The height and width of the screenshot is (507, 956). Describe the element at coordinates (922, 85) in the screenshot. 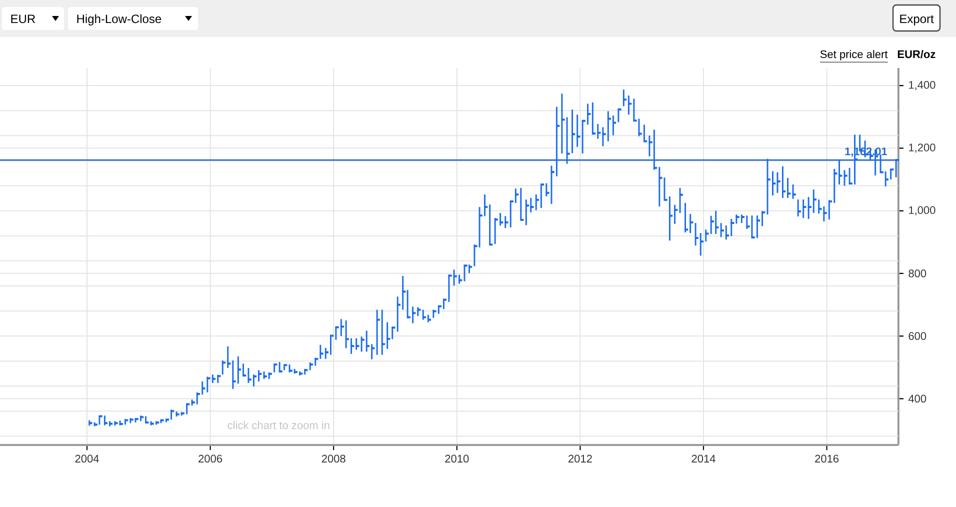

I see `y-tick-label: 1,400` at that location.